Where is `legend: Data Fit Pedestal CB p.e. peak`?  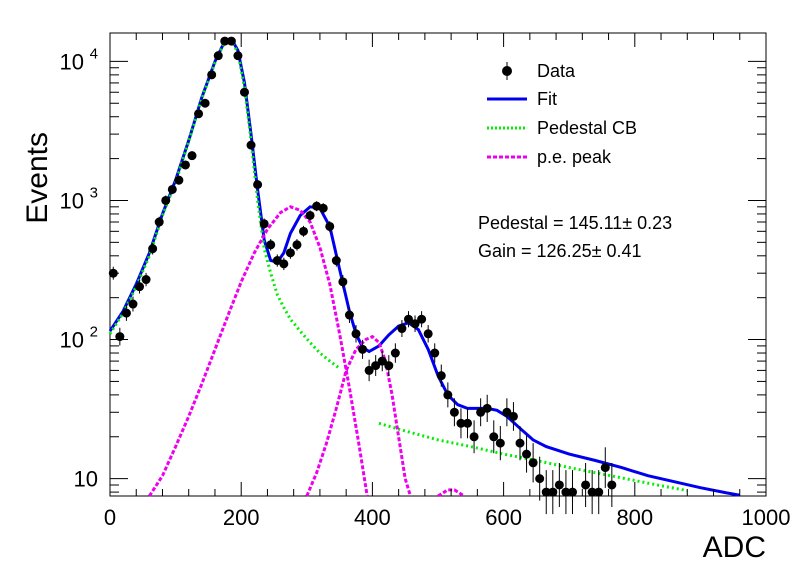
legend: Data Fit Pedestal CB p.e. peak is located at coordinates (562, 114).